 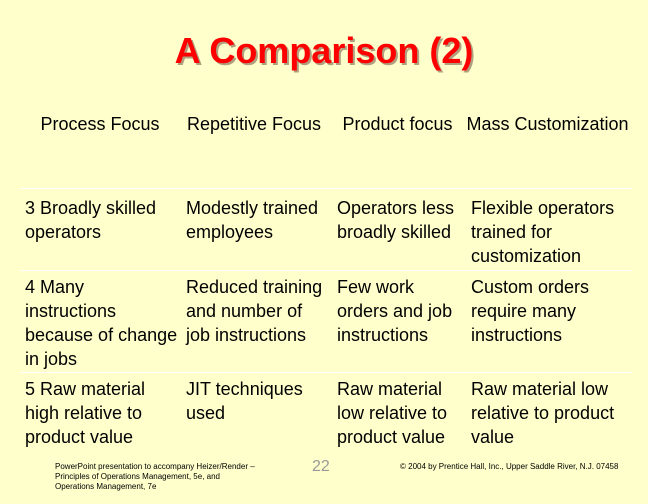 I want to click on table-cell: Modestly trained employees, so click(x=252, y=220).